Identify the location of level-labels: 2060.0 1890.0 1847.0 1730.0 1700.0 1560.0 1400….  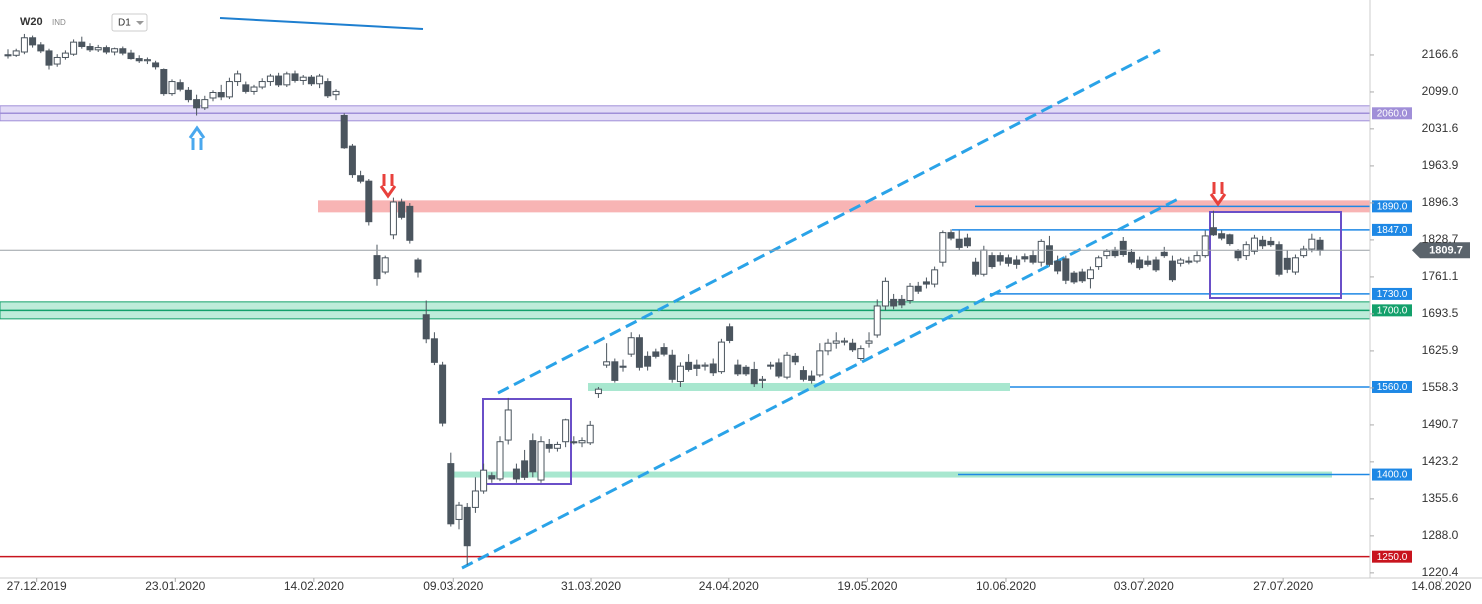
(1421, 335).